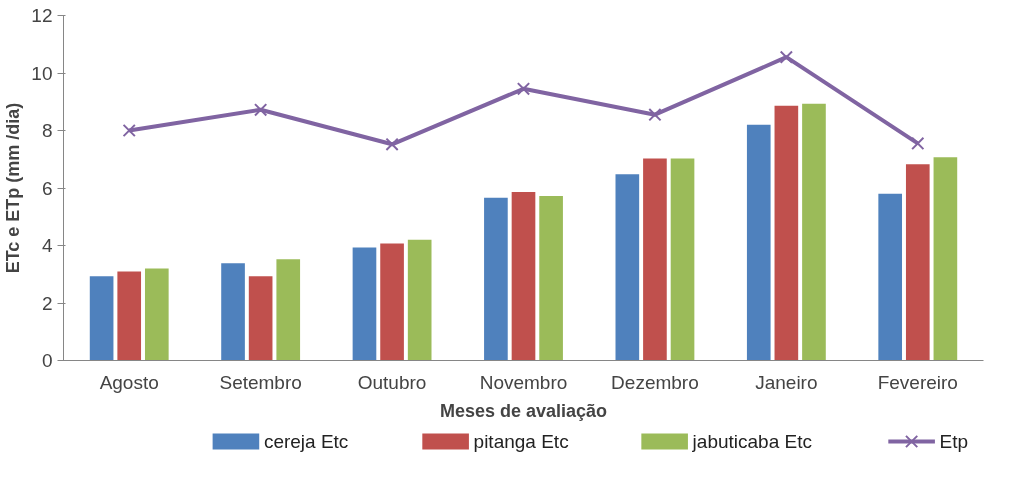 This screenshot has height=498, width=1022. What do you see at coordinates (523, 410) in the screenshot?
I see `x-axis-title: Meses de avaliação` at bounding box center [523, 410].